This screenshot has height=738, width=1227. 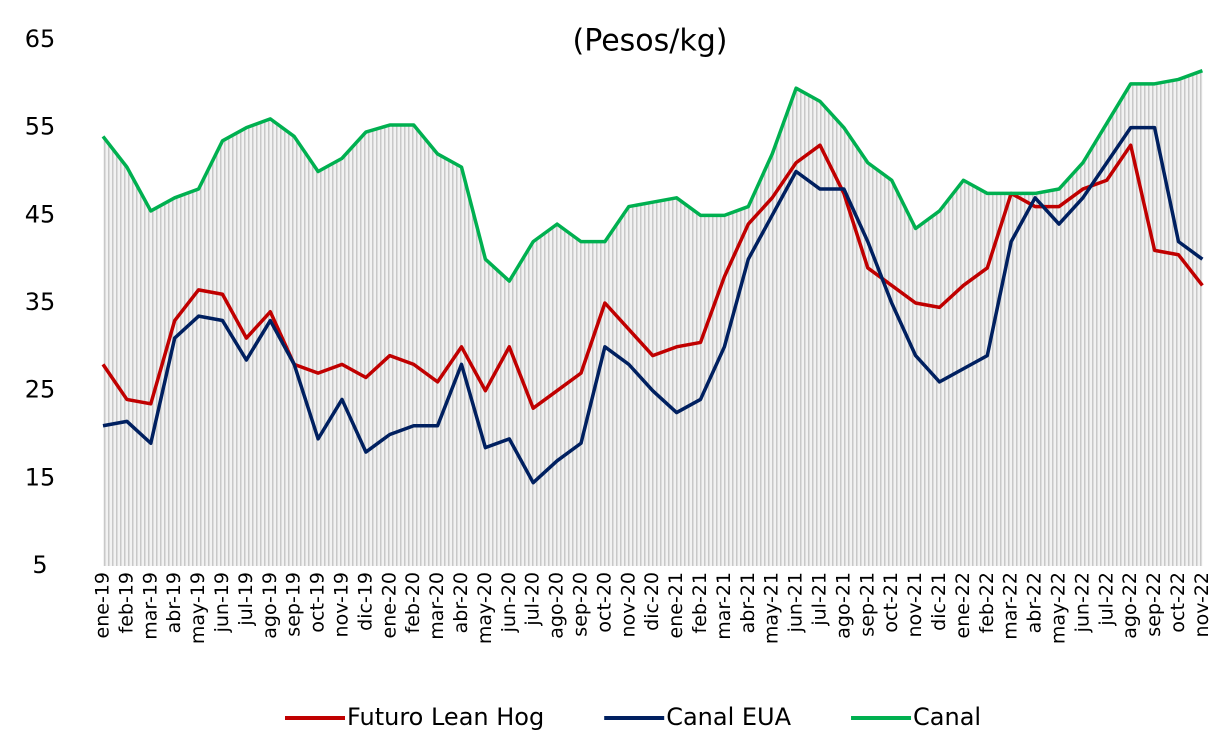 What do you see at coordinates (174, 602) in the screenshot?
I see `x-tick-label: abr-19` at bounding box center [174, 602].